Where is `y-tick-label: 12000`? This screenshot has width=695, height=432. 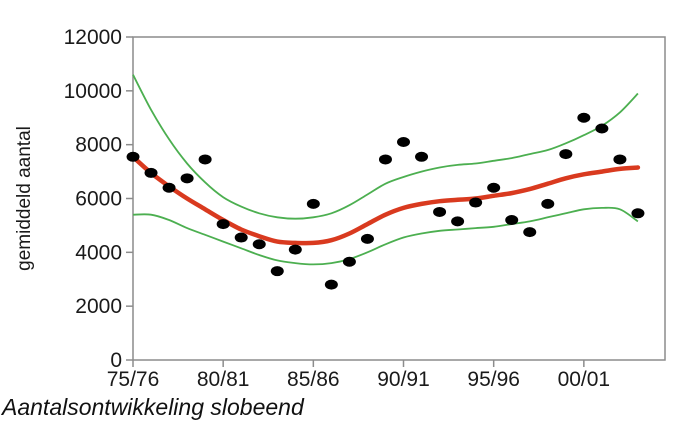 y-tick-label: 12000 is located at coordinates (93, 37).